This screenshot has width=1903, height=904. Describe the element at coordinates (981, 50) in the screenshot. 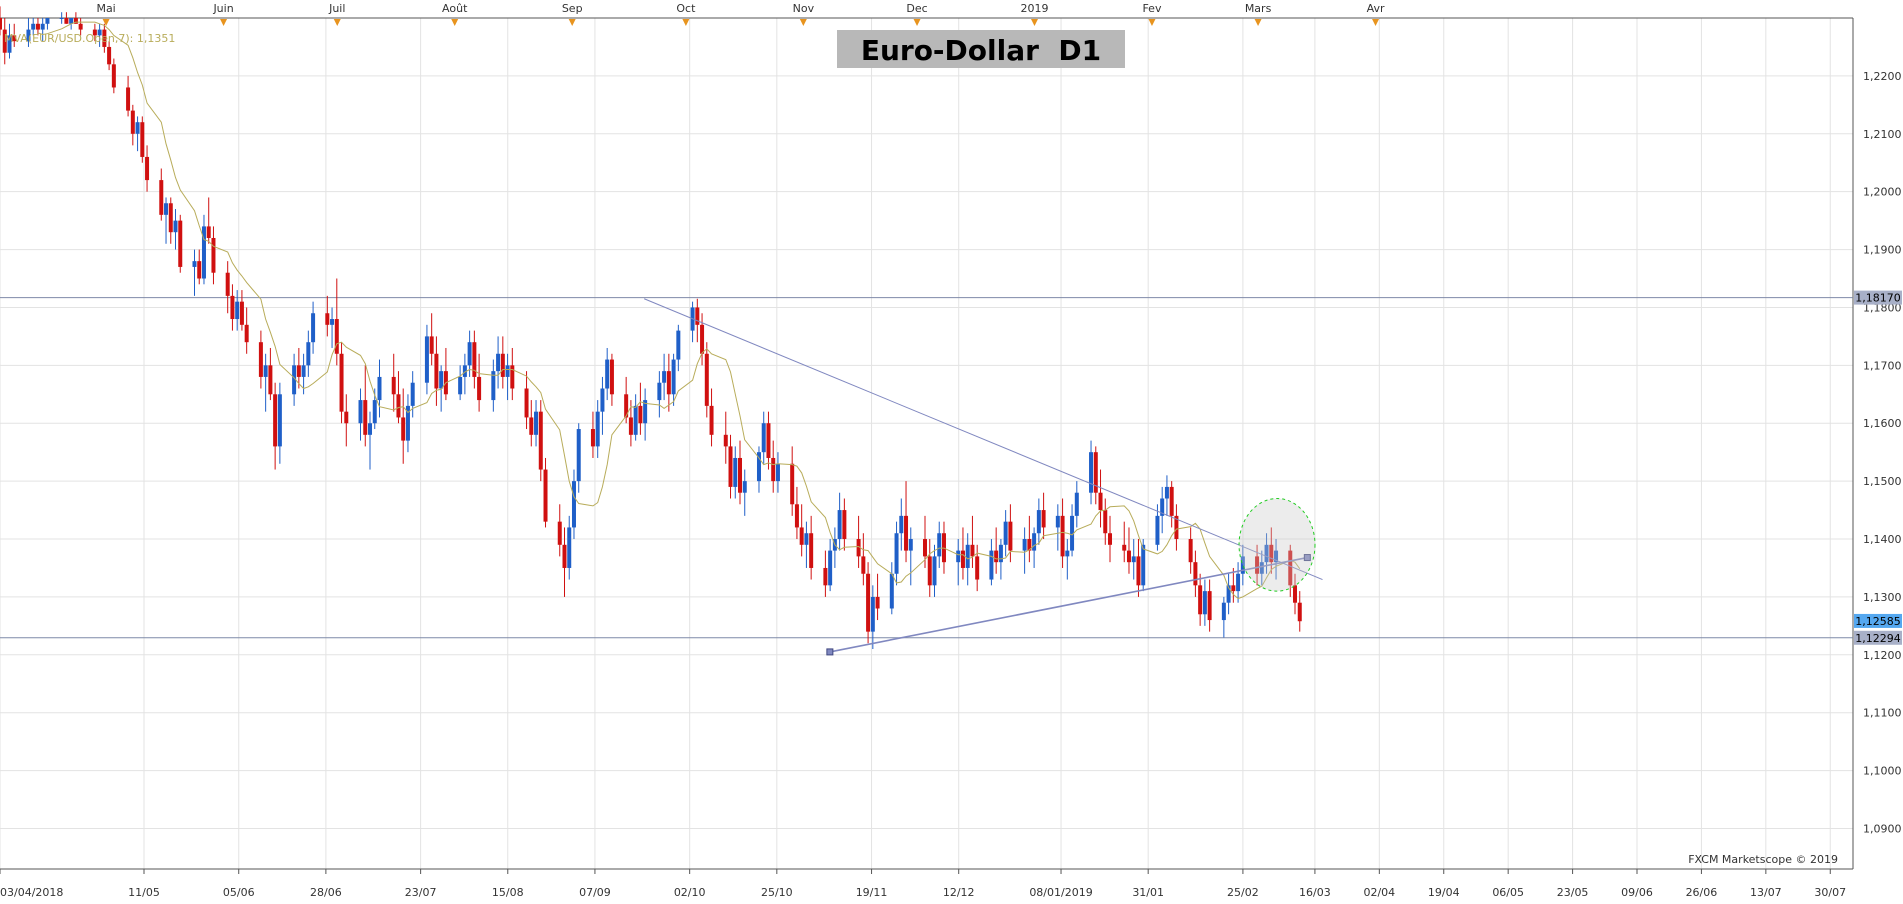

I see `chart-title: Euro-Dollar D1` at that location.